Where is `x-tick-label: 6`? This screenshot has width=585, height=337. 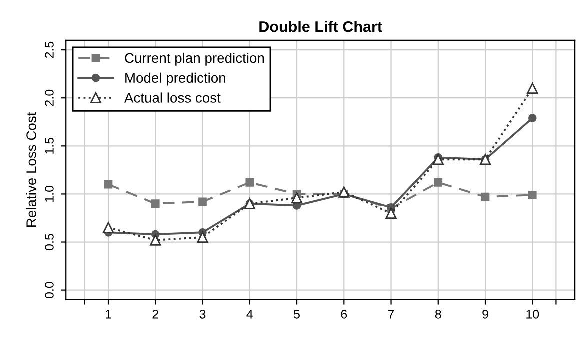
x-tick-label: 6 is located at coordinates (344, 314).